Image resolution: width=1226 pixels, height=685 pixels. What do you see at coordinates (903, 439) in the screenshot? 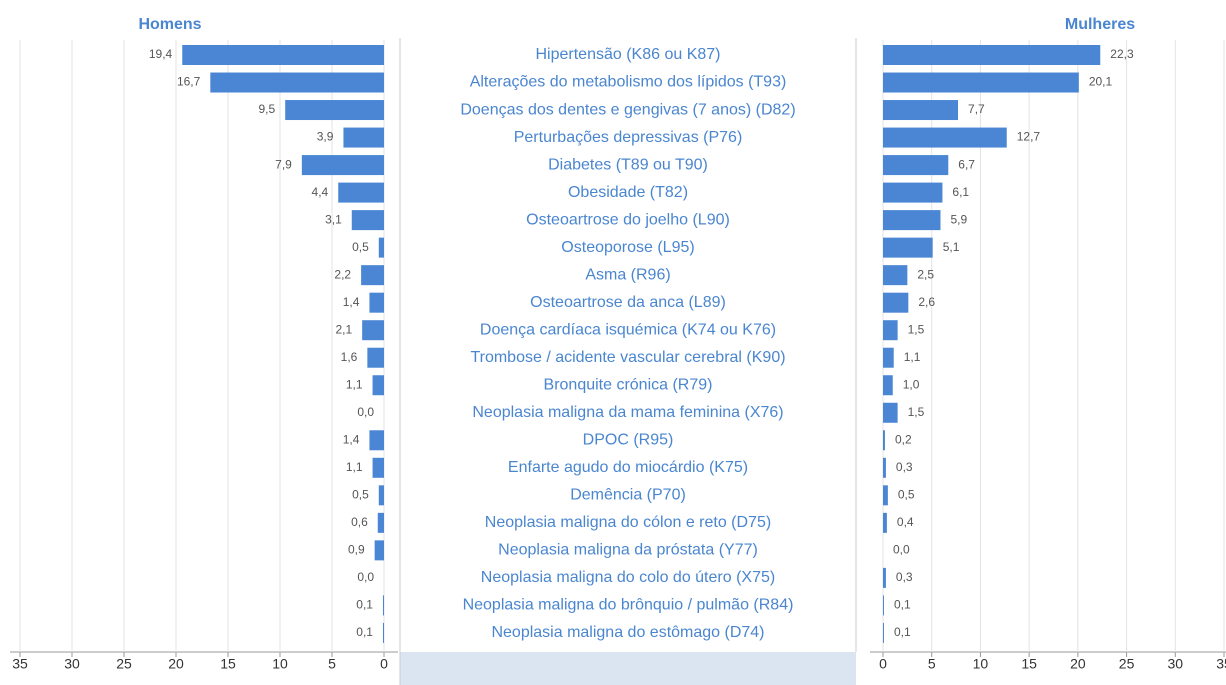
I see `value-label: 0,2` at bounding box center [903, 439].